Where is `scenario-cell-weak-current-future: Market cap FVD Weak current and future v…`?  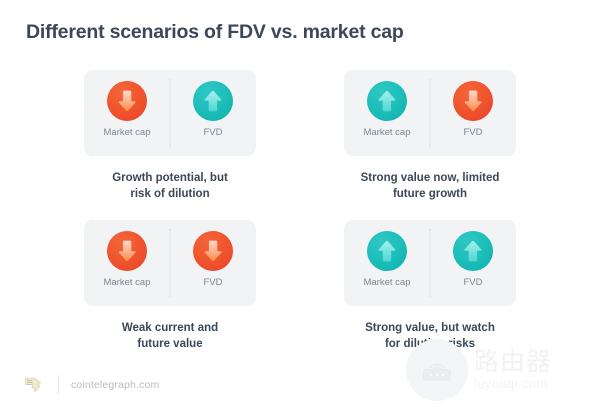
scenario-cell-weak-current-future: Market cap FVD Weak current and future v… is located at coordinates (170, 286).